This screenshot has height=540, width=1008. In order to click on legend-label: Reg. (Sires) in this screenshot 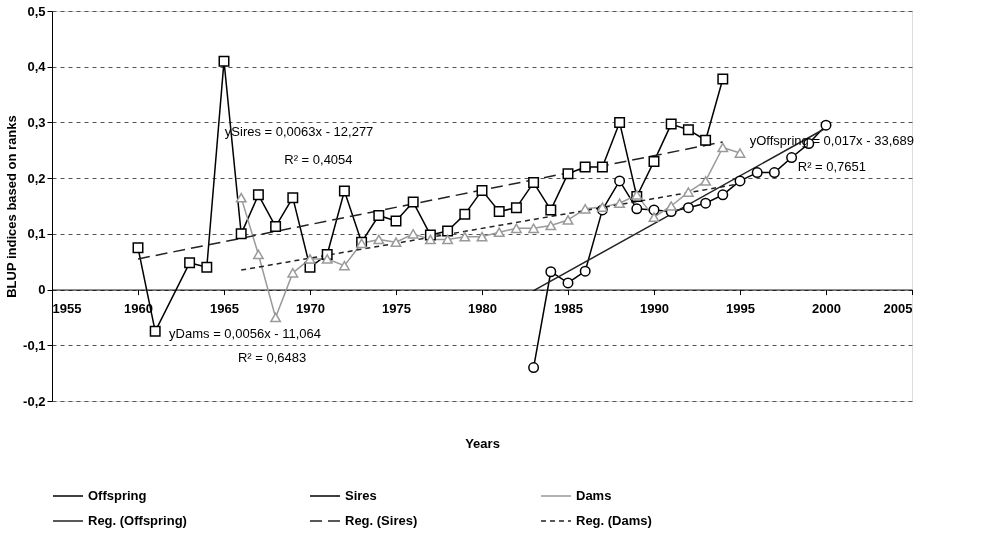, I will do `click(381, 520)`.